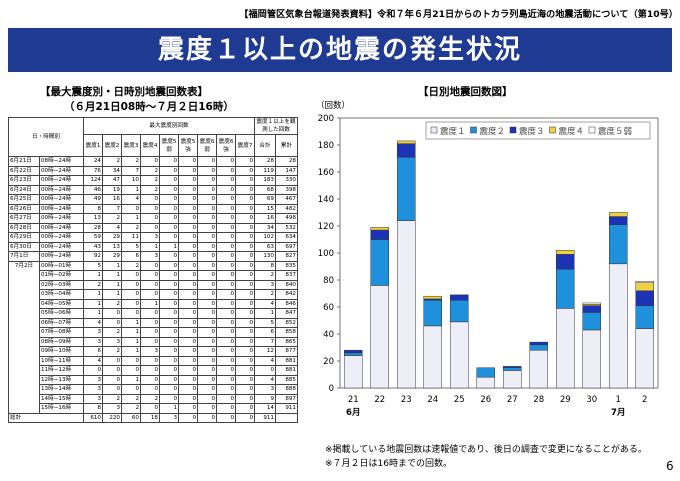 This screenshot has height=481, width=680. What do you see at coordinates (24, 161) in the screenshot?
I see `row-date: 6月21日` at bounding box center [24, 161].